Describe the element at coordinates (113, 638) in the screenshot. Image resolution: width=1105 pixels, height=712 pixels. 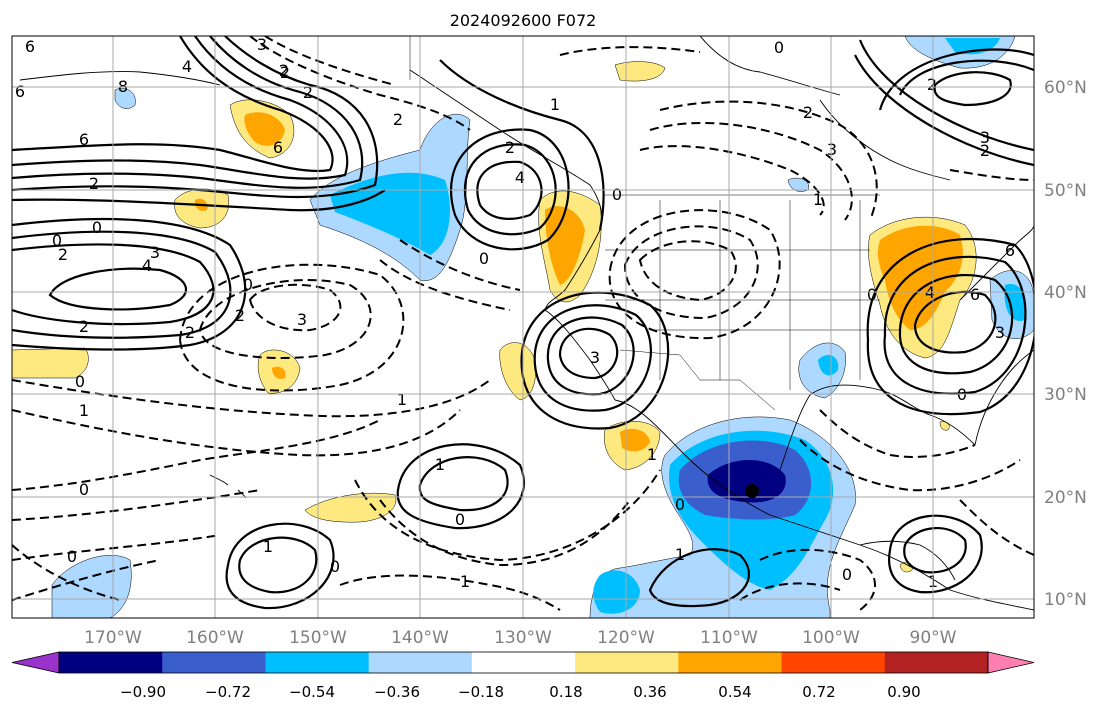
I see `lon-tick-label: 170°W` at that location.